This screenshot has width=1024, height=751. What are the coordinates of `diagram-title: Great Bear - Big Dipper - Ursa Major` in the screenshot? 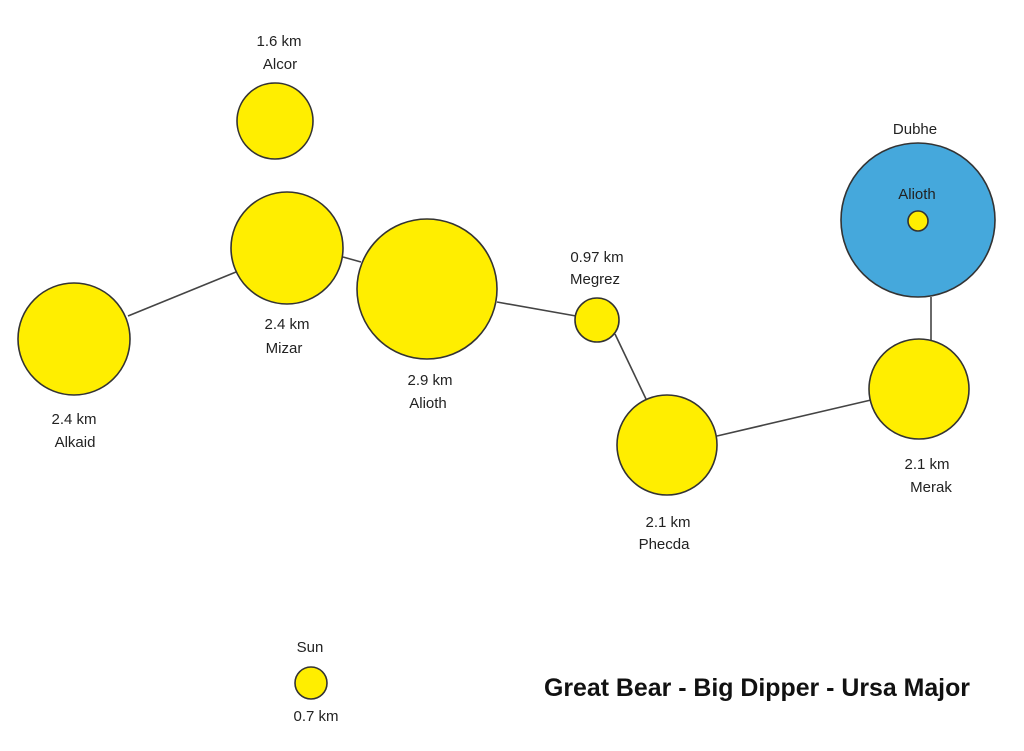 It's located at (757, 688).